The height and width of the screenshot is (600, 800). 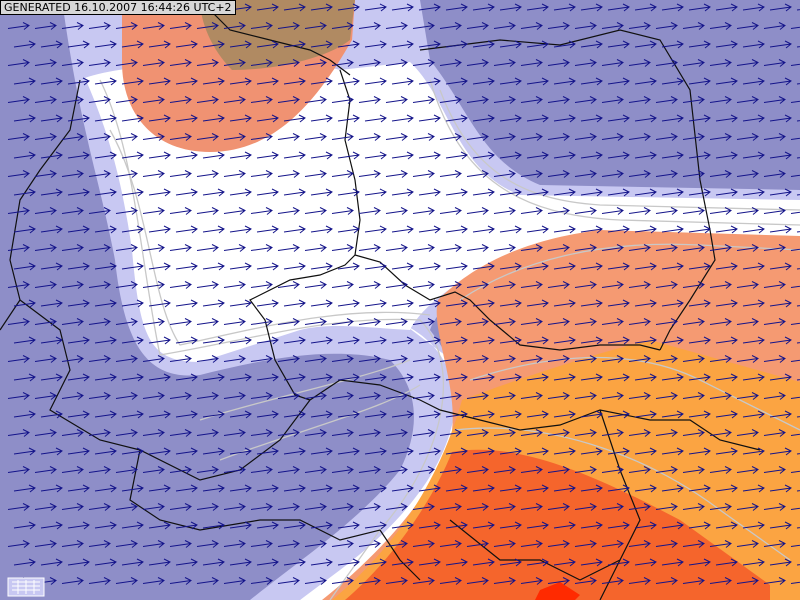 What do you see at coordinates (270, 237) in the screenshot?
I see `contour-line` at bounding box center [270, 237].